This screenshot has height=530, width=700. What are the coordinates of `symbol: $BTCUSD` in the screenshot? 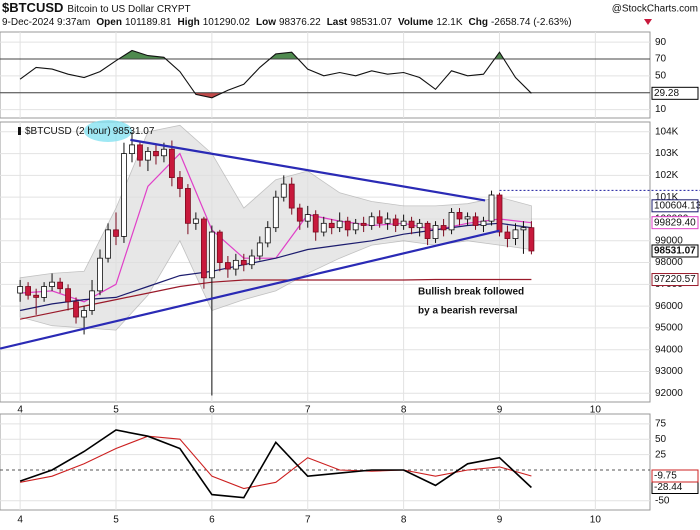 It's located at (32, 7).